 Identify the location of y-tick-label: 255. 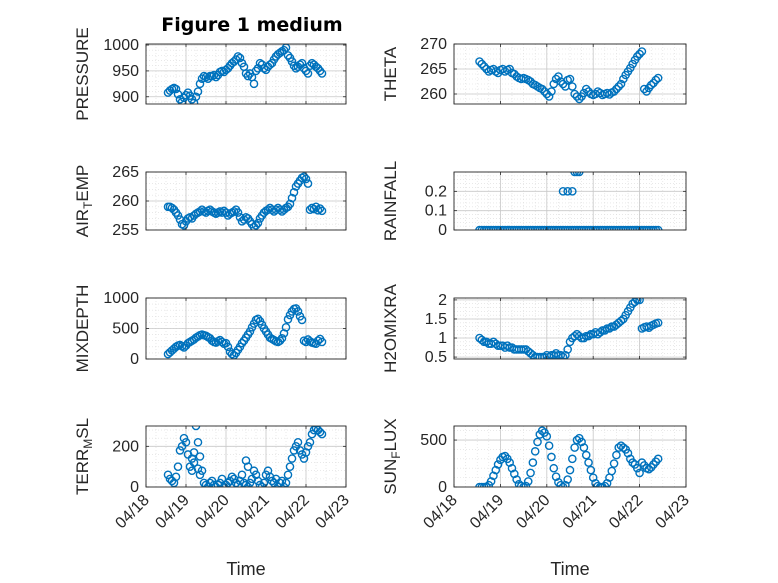
(125, 230).